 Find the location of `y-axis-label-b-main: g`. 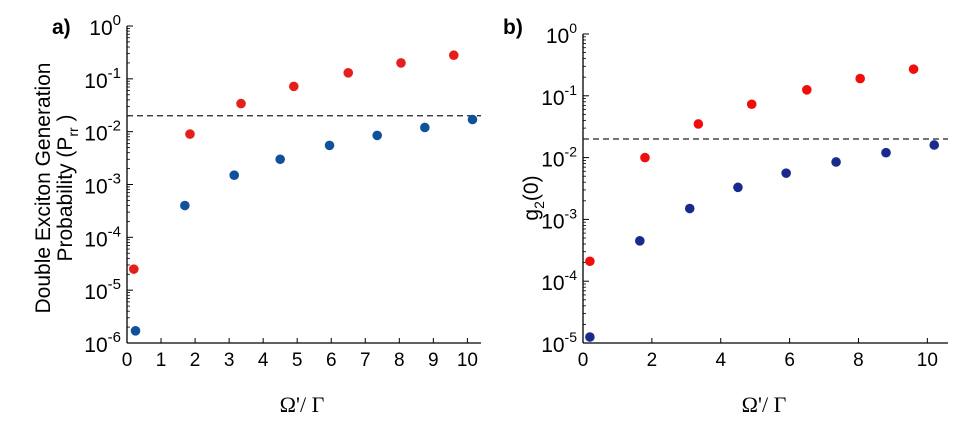

y-axis-label-b-main: g is located at coordinates (531, 215).